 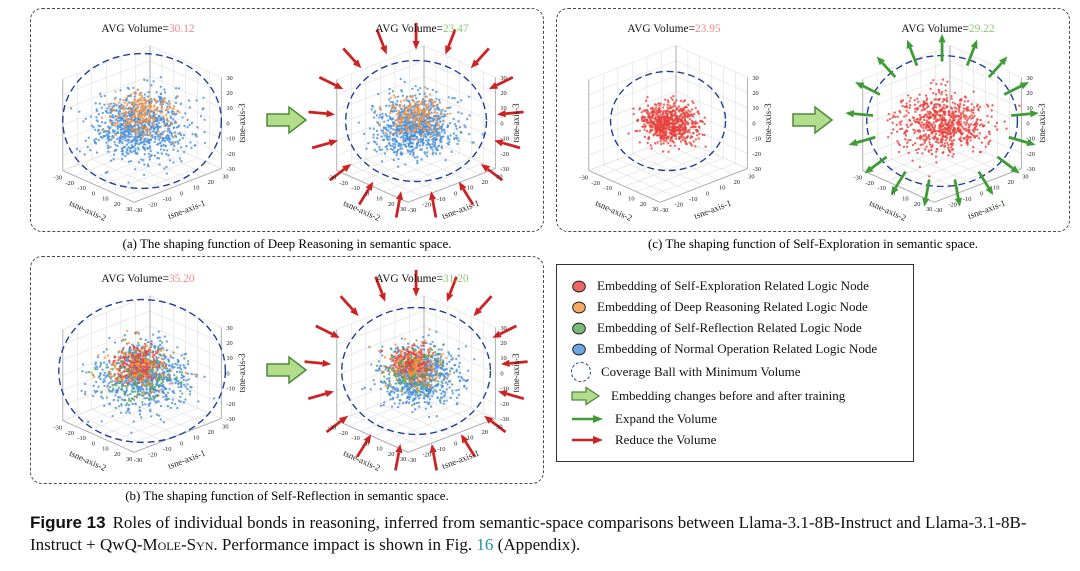 What do you see at coordinates (673, 29) in the screenshot?
I see `avg-volume-title: AVG Volume=23.95` at bounding box center [673, 29].